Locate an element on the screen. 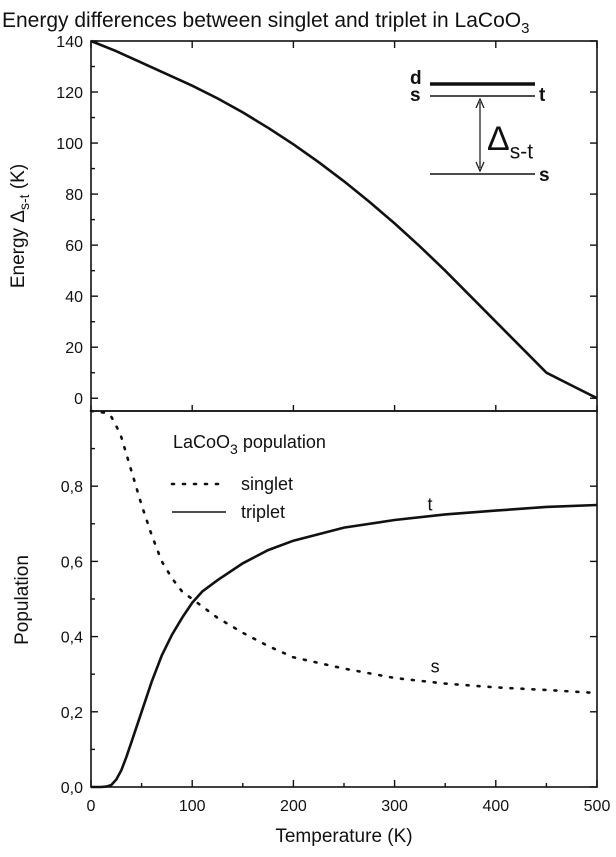  inset-label-d: d is located at coordinates (416, 78).